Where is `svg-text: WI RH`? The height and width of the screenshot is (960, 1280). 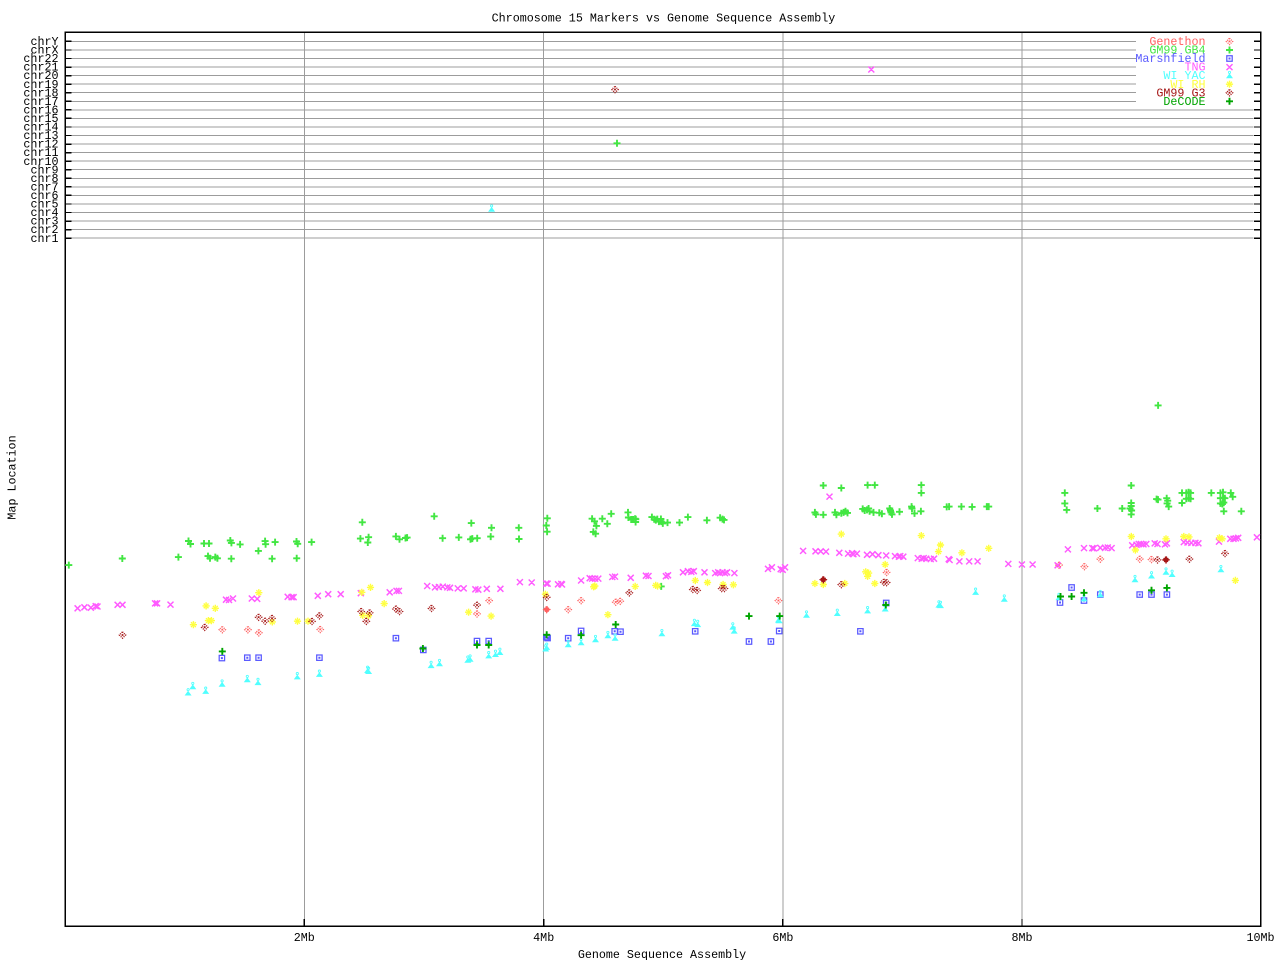 svg-text: WI RH is located at coordinates (1187, 85).